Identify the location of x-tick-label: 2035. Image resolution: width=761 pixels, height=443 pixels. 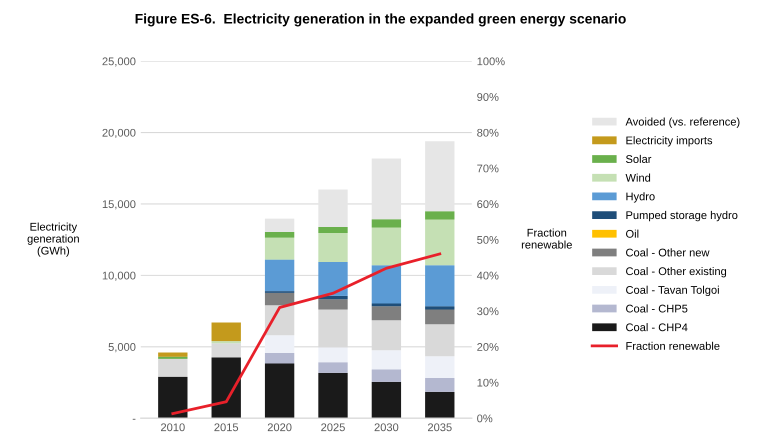
(440, 427).